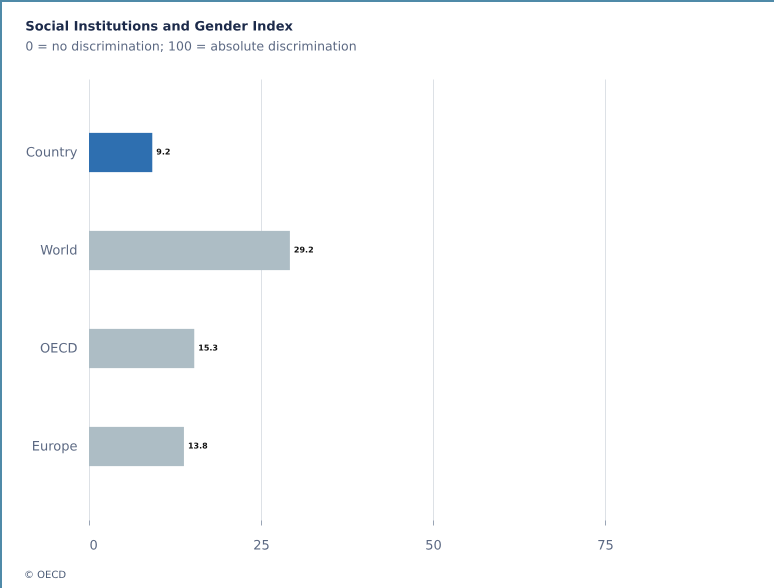  Describe the element at coordinates (605, 546) in the screenshot. I see `x-tick-label: 75` at that location.